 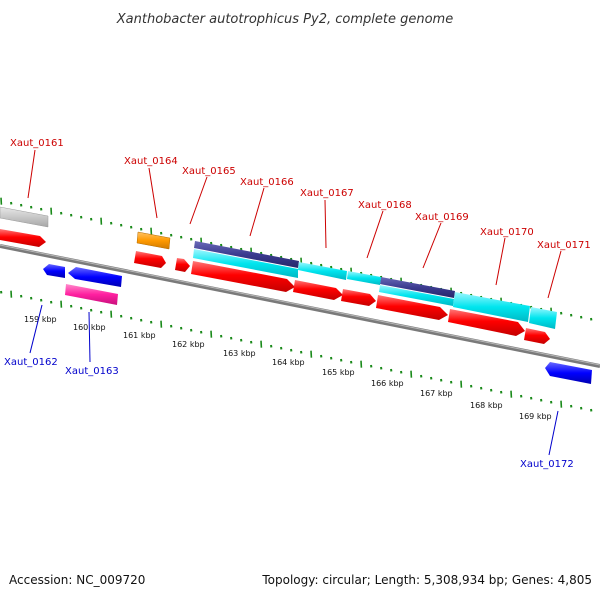 What do you see at coordinates (31, 362) in the screenshot?
I see `gene-label-xaut-0162: Xaut_0162` at bounding box center [31, 362].